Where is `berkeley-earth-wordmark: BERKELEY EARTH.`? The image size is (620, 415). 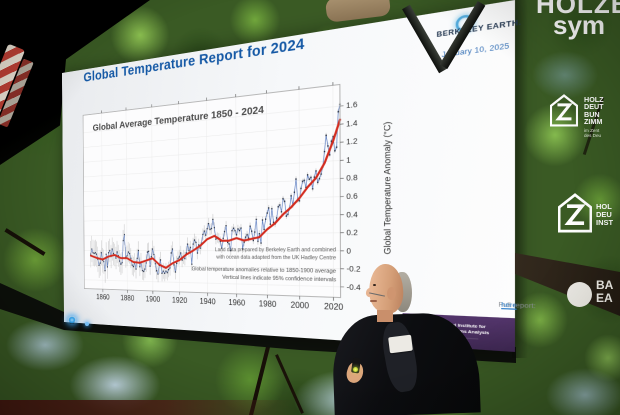
berkeley-earth-wordmark: BERKELEY EARTH. is located at coordinates (479, 29).